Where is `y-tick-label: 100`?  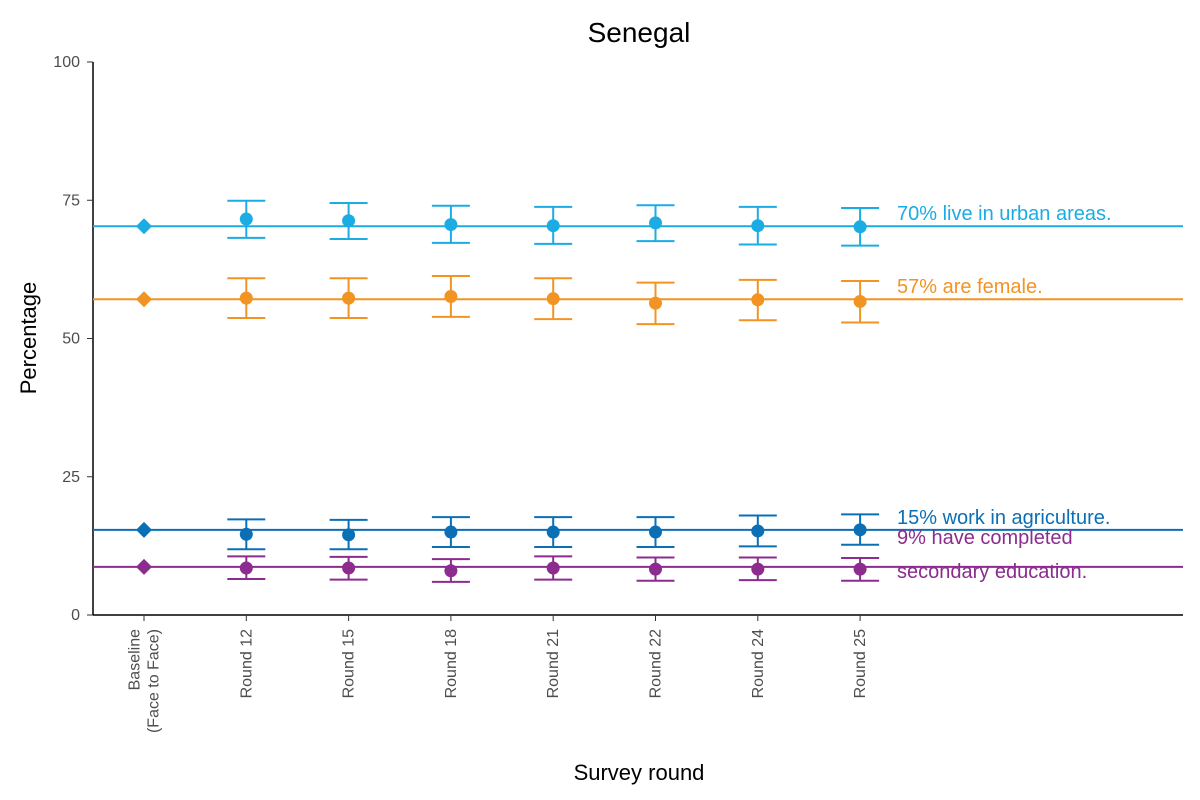
y-tick-label: 100 is located at coordinates (66, 62).